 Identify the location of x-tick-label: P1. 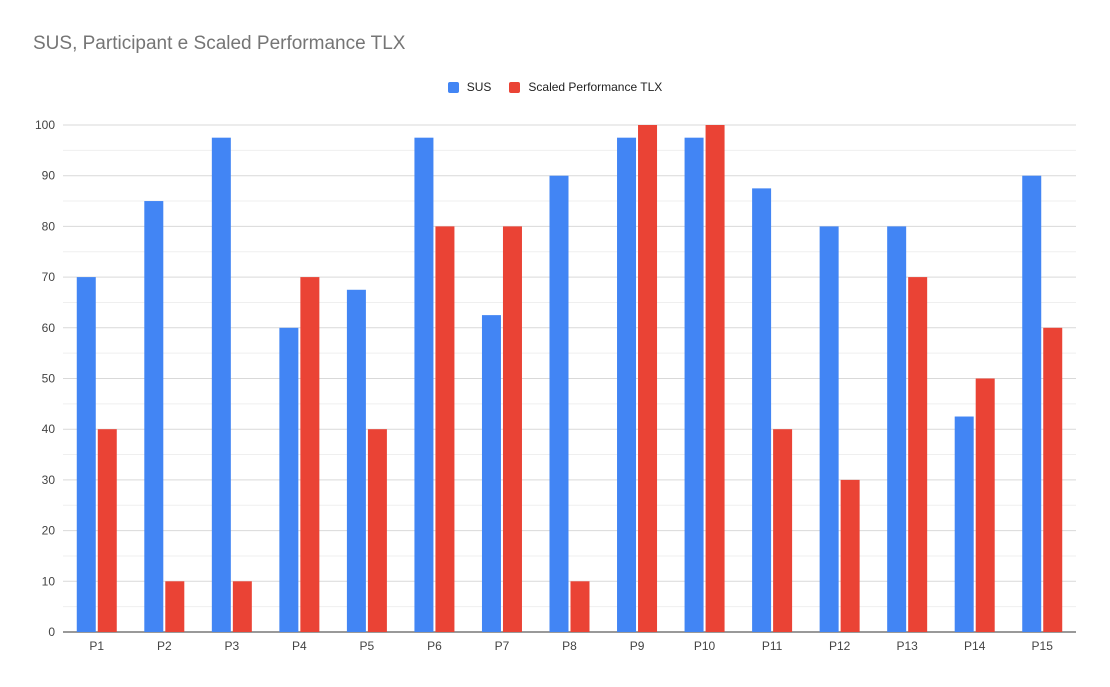
(96, 646).